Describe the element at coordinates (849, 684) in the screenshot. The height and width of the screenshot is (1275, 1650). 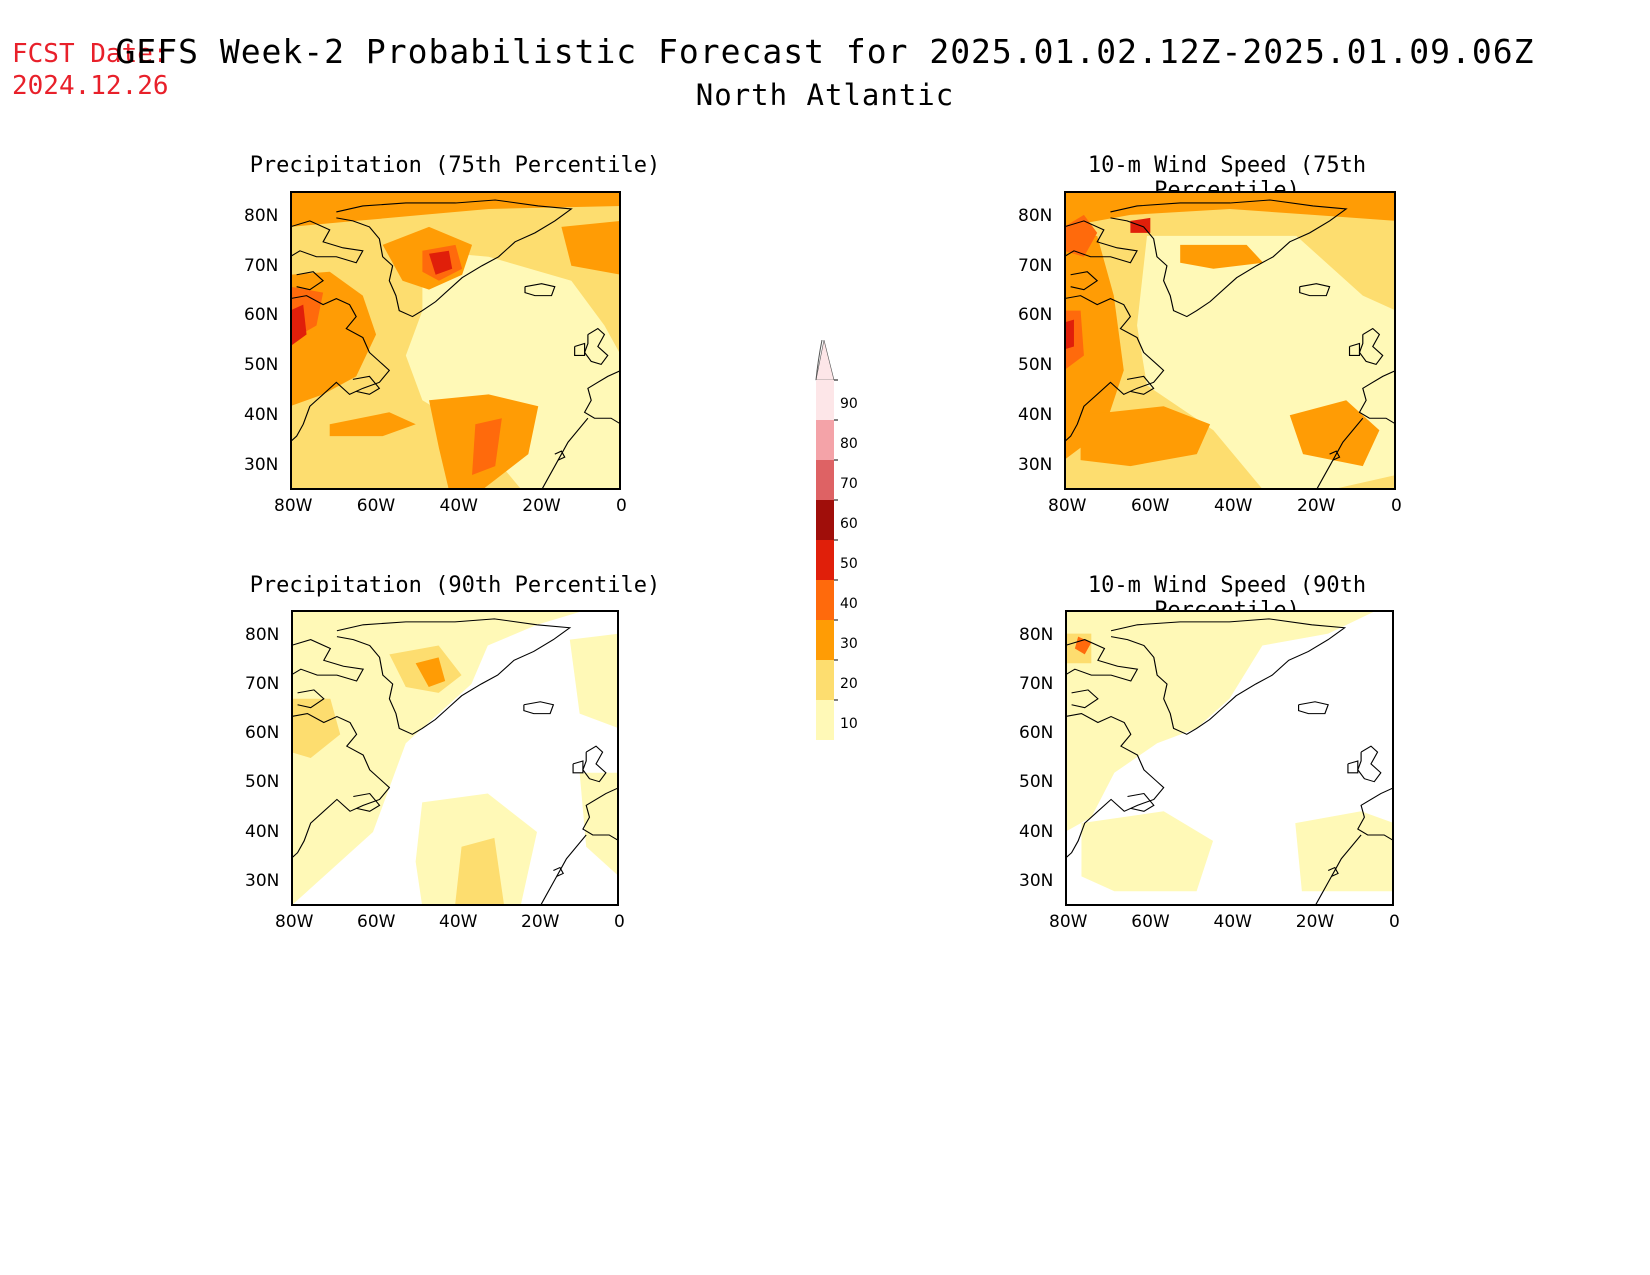
I see `colorbar-label: 20` at that location.